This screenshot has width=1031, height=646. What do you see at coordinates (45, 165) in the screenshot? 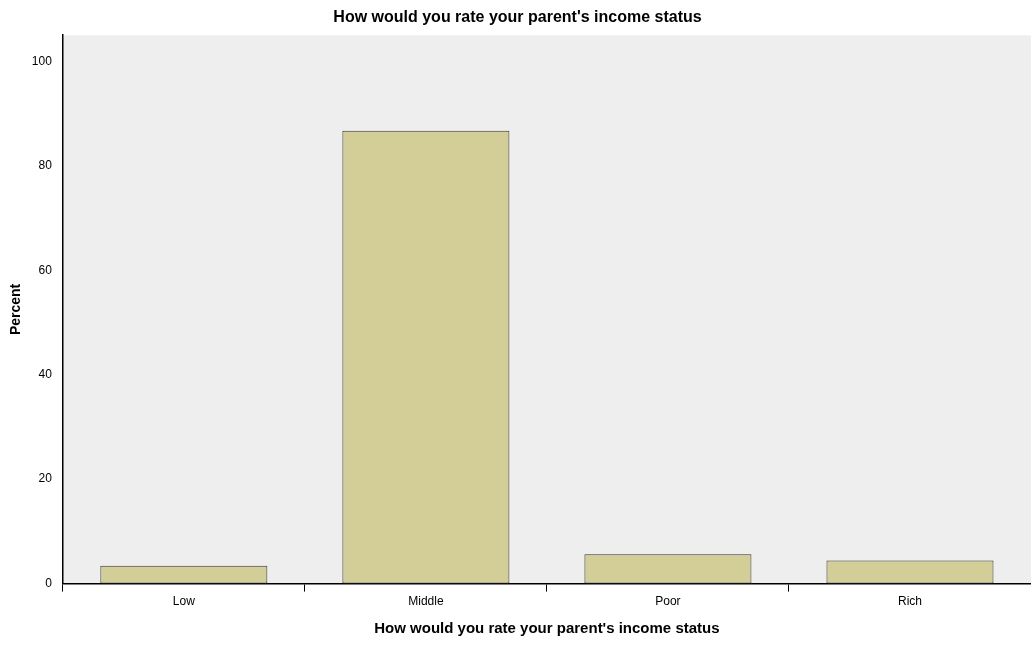
I see `y-tick-label: 80` at bounding box center [45, 165].